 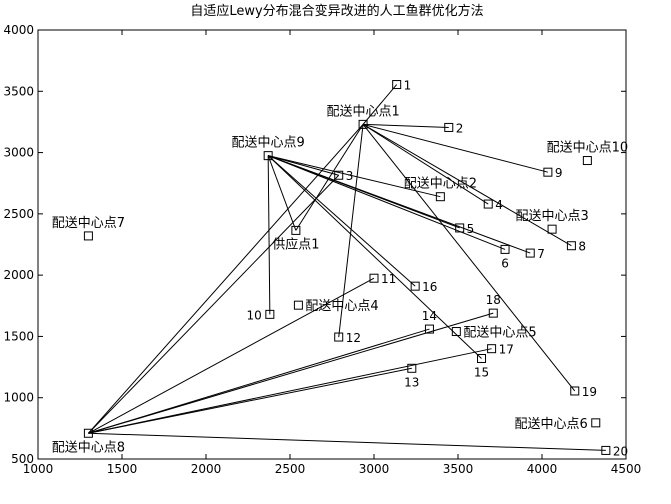 What do you see at coordinates (290, 469) in the screenshot?
I see `x-tick-label: 2500` at bounding box center [290, 469].